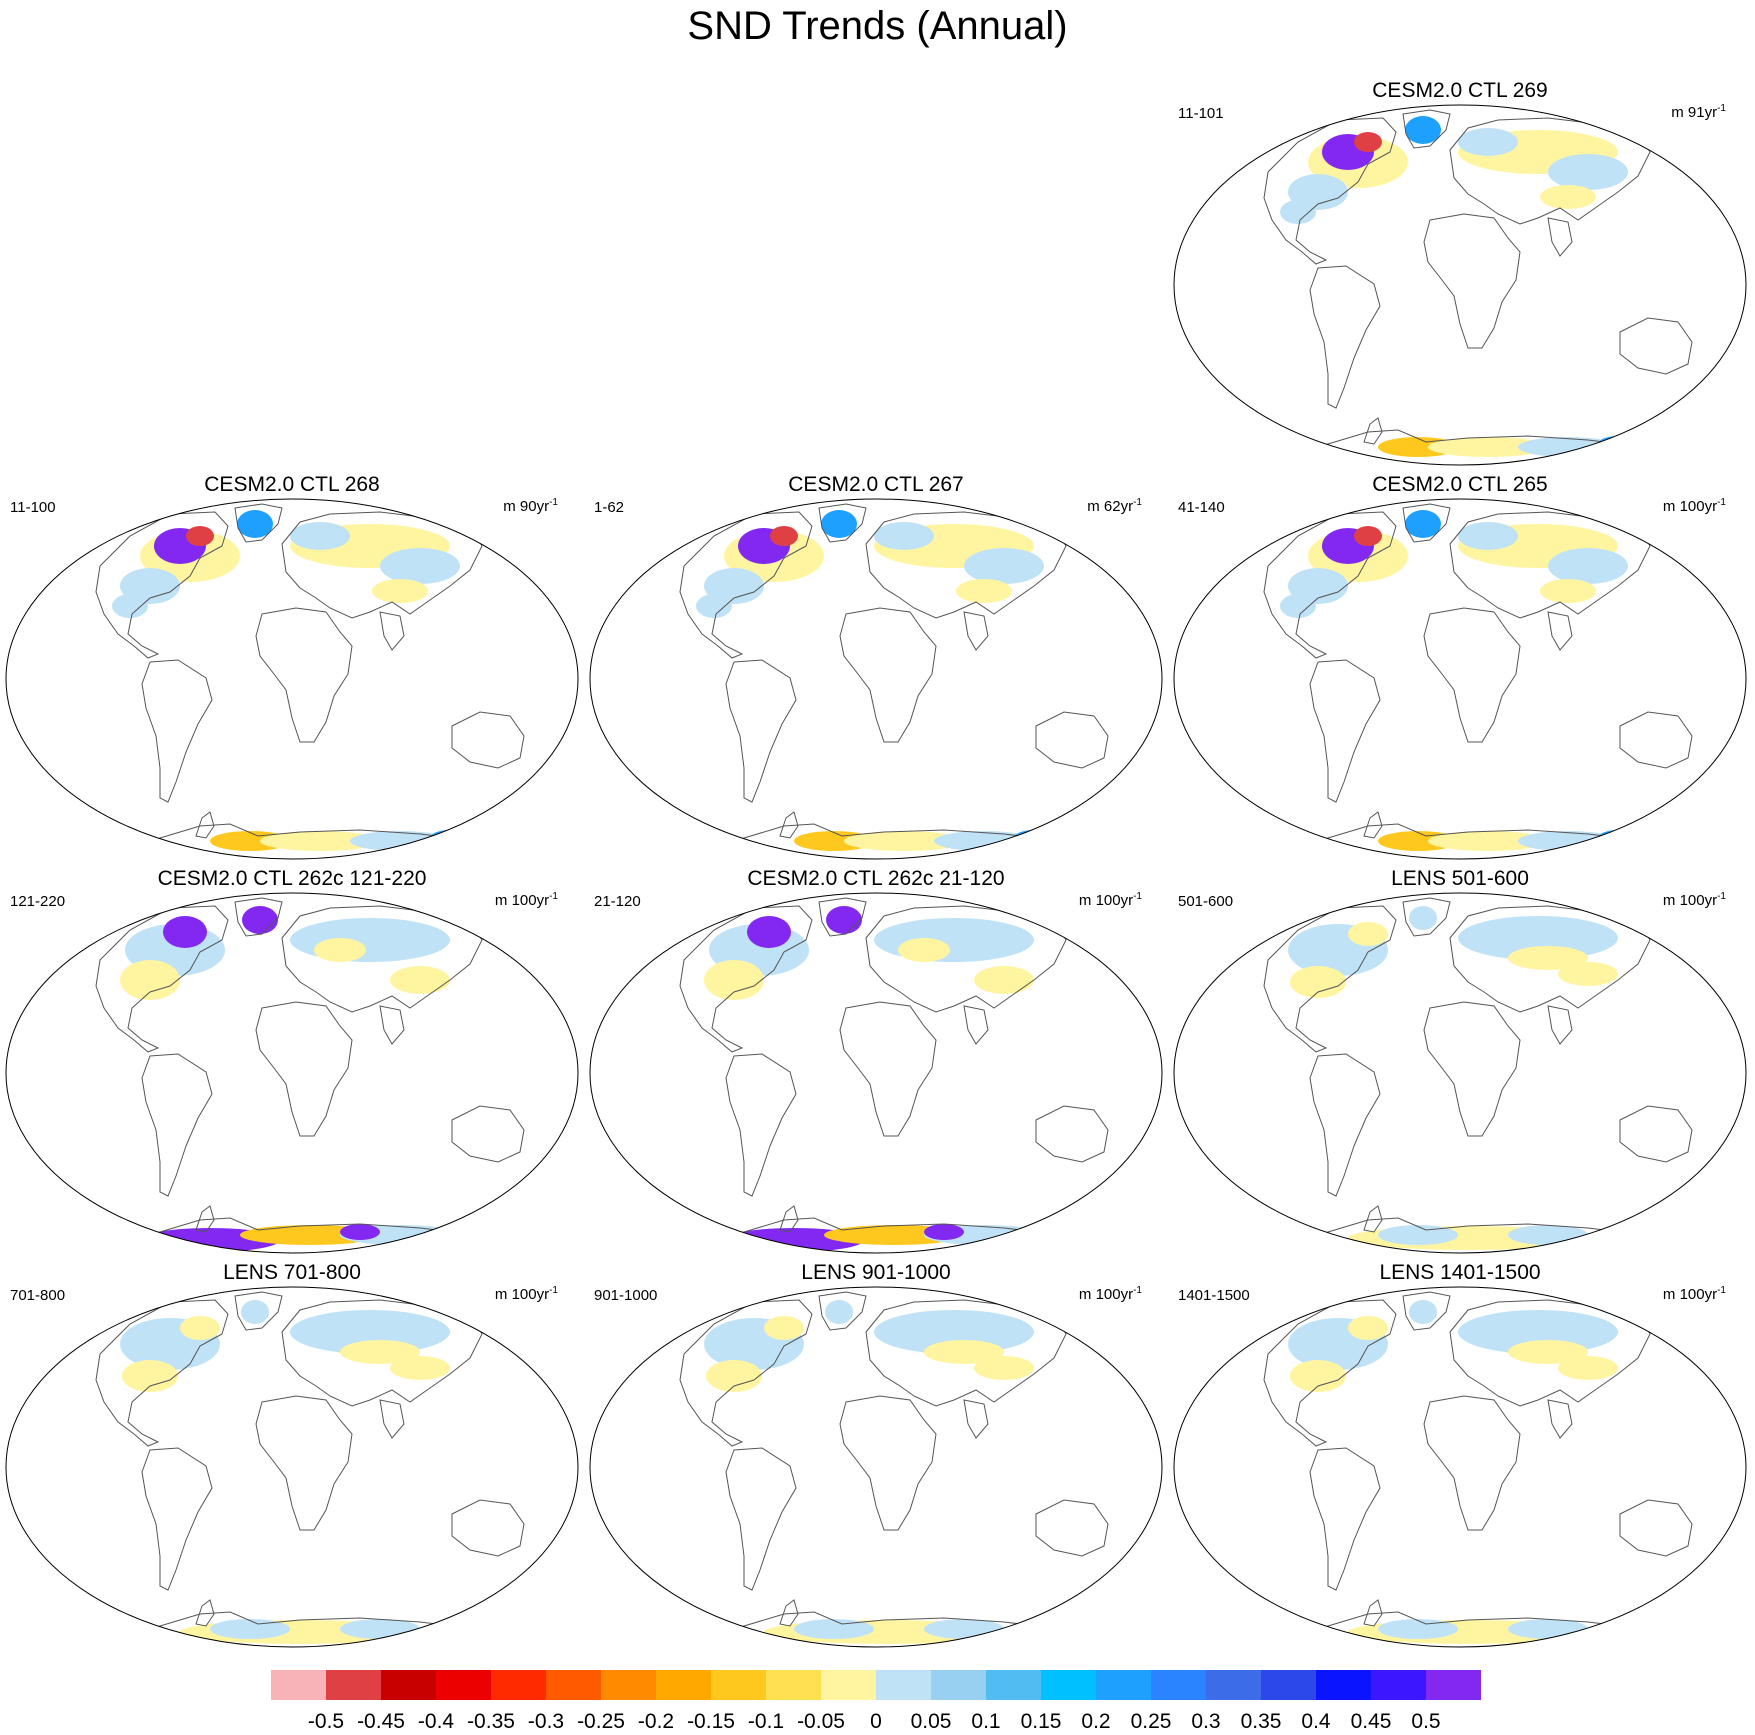  Describe the element at coordinates (876, 1061) in the screenshot. I see `map-panel: CESM2.0 CTL 262c 21-120 21-120 m 100yr-1` at that location.